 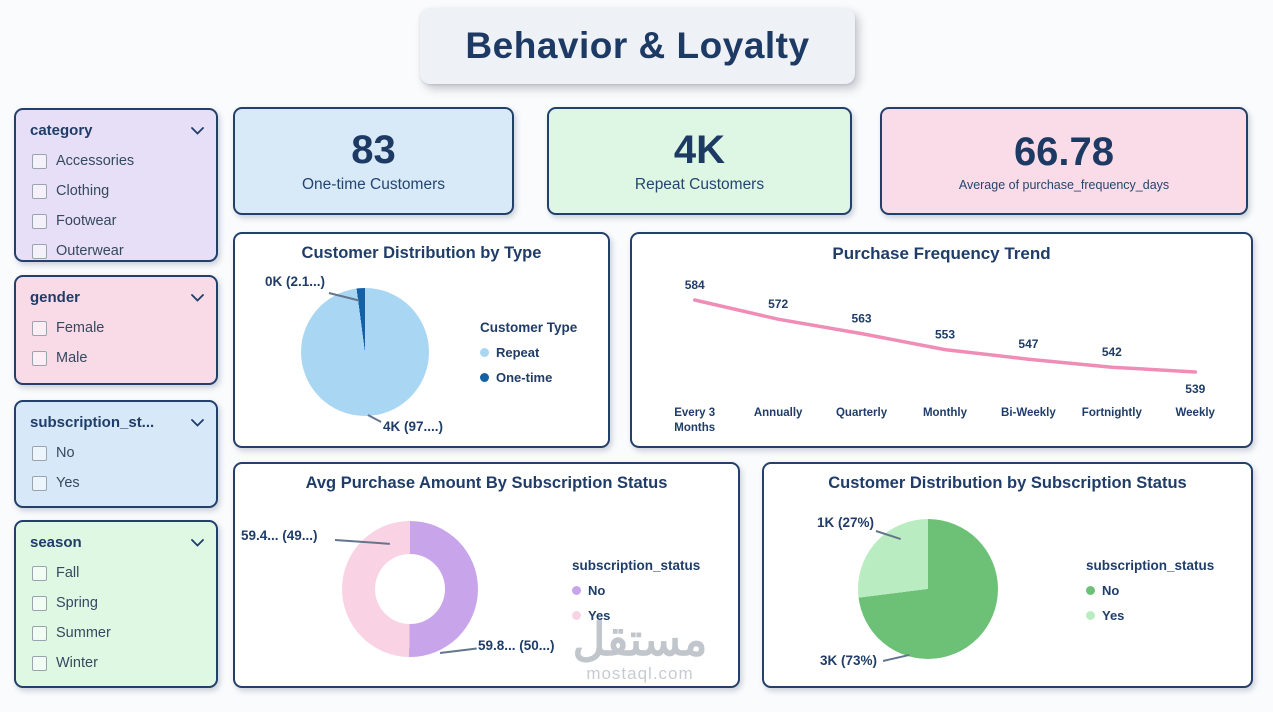 I want to click on slicer-option-label: Clothing, so click(x=83, y=191).